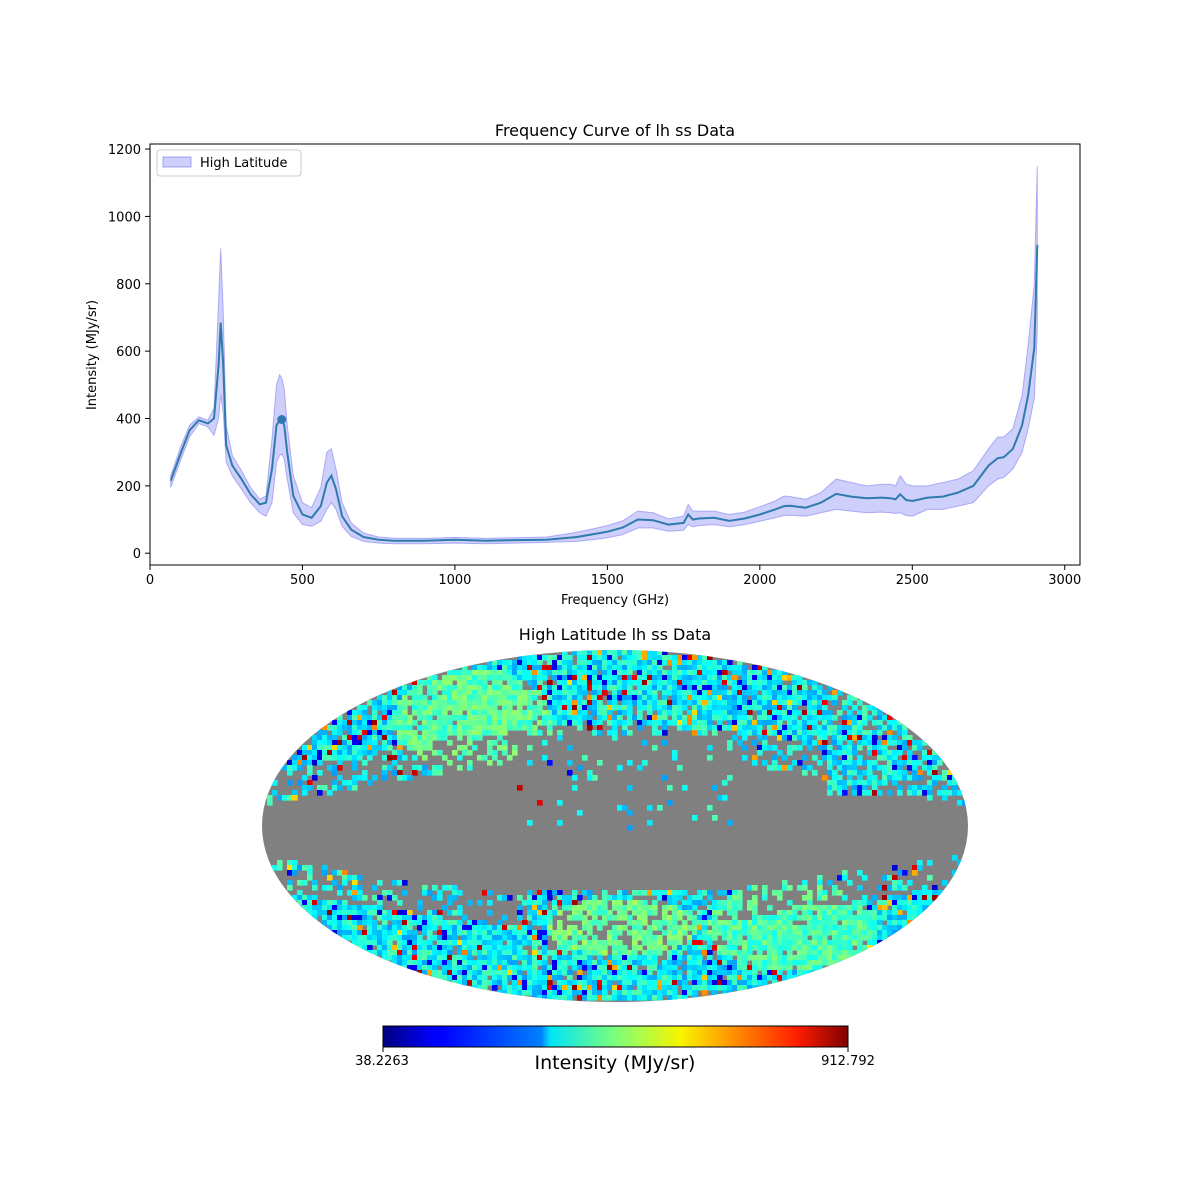 The height and width of the screenshot is (1200, 1200). What do you see at coordinates (282, 420) in the screenshot?
I see `peak-marker` at bounding box center [282, 420].